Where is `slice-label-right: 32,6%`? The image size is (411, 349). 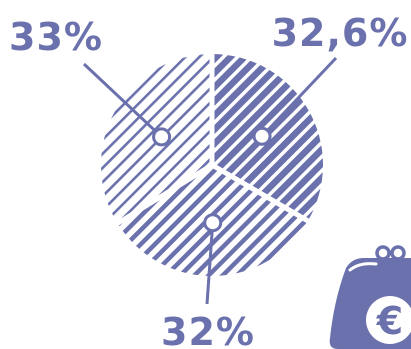 slice-label-right: 32,6% is located at coordinates (340, 33).